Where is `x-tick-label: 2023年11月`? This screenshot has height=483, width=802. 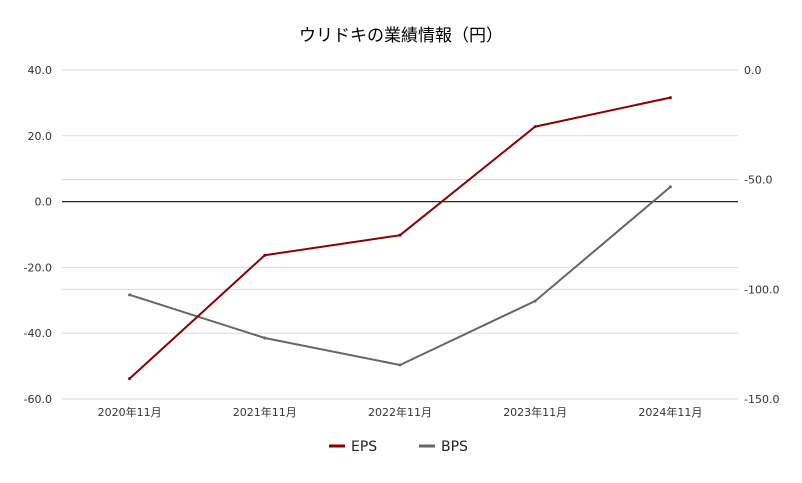 x-tick-label: 2023年11月 is located at coordinates (535, 412).